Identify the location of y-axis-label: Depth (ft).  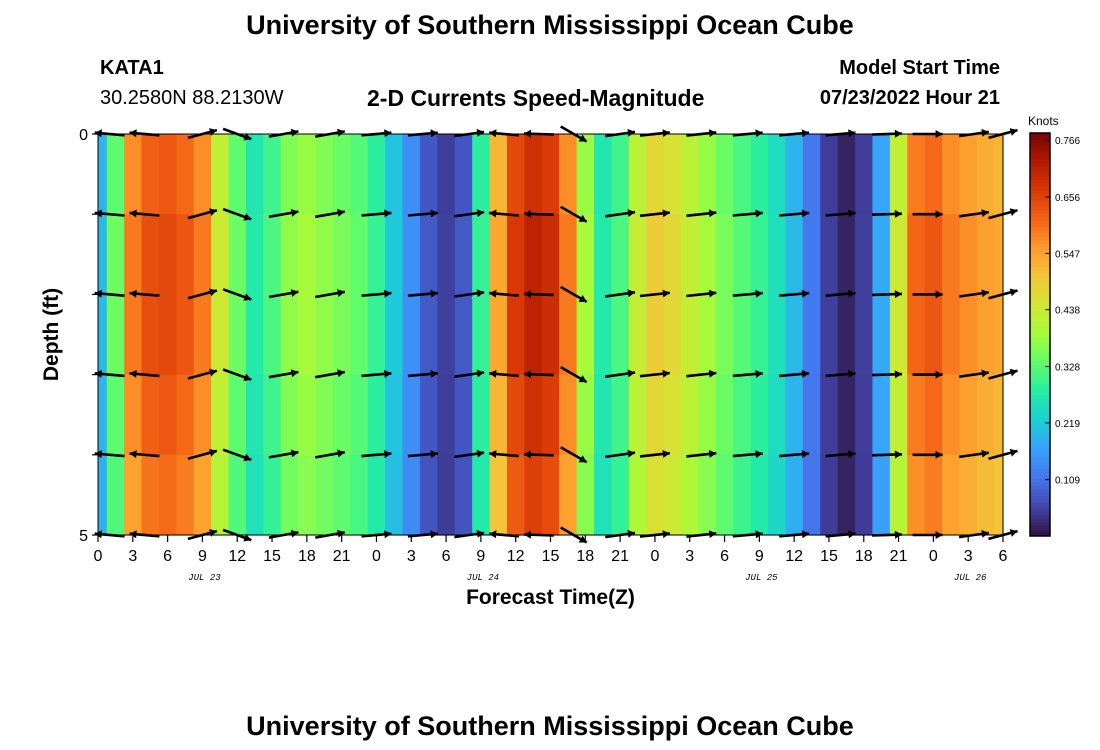
(51, 334).